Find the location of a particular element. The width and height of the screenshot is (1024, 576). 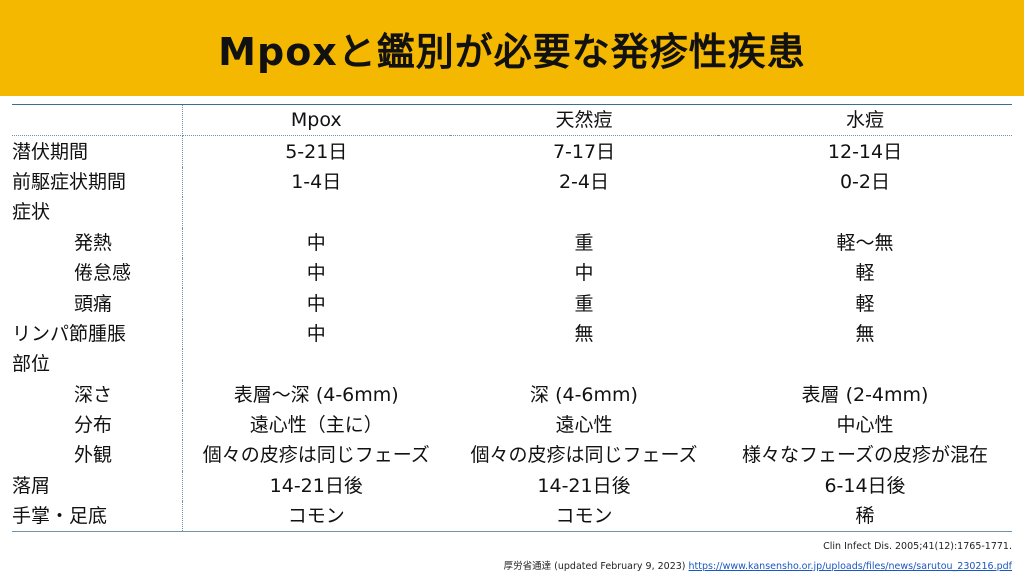

cell-smallpox: 無 is located at coordinates (584, 333).